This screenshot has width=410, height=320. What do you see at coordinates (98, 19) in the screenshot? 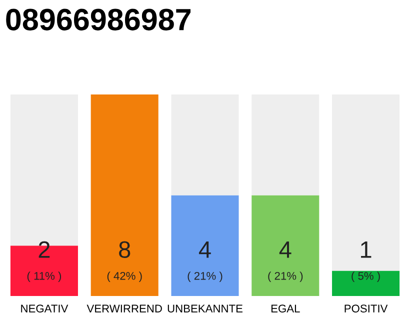
I see `chart-title: 08966986987` at bounding box center [98, 19].